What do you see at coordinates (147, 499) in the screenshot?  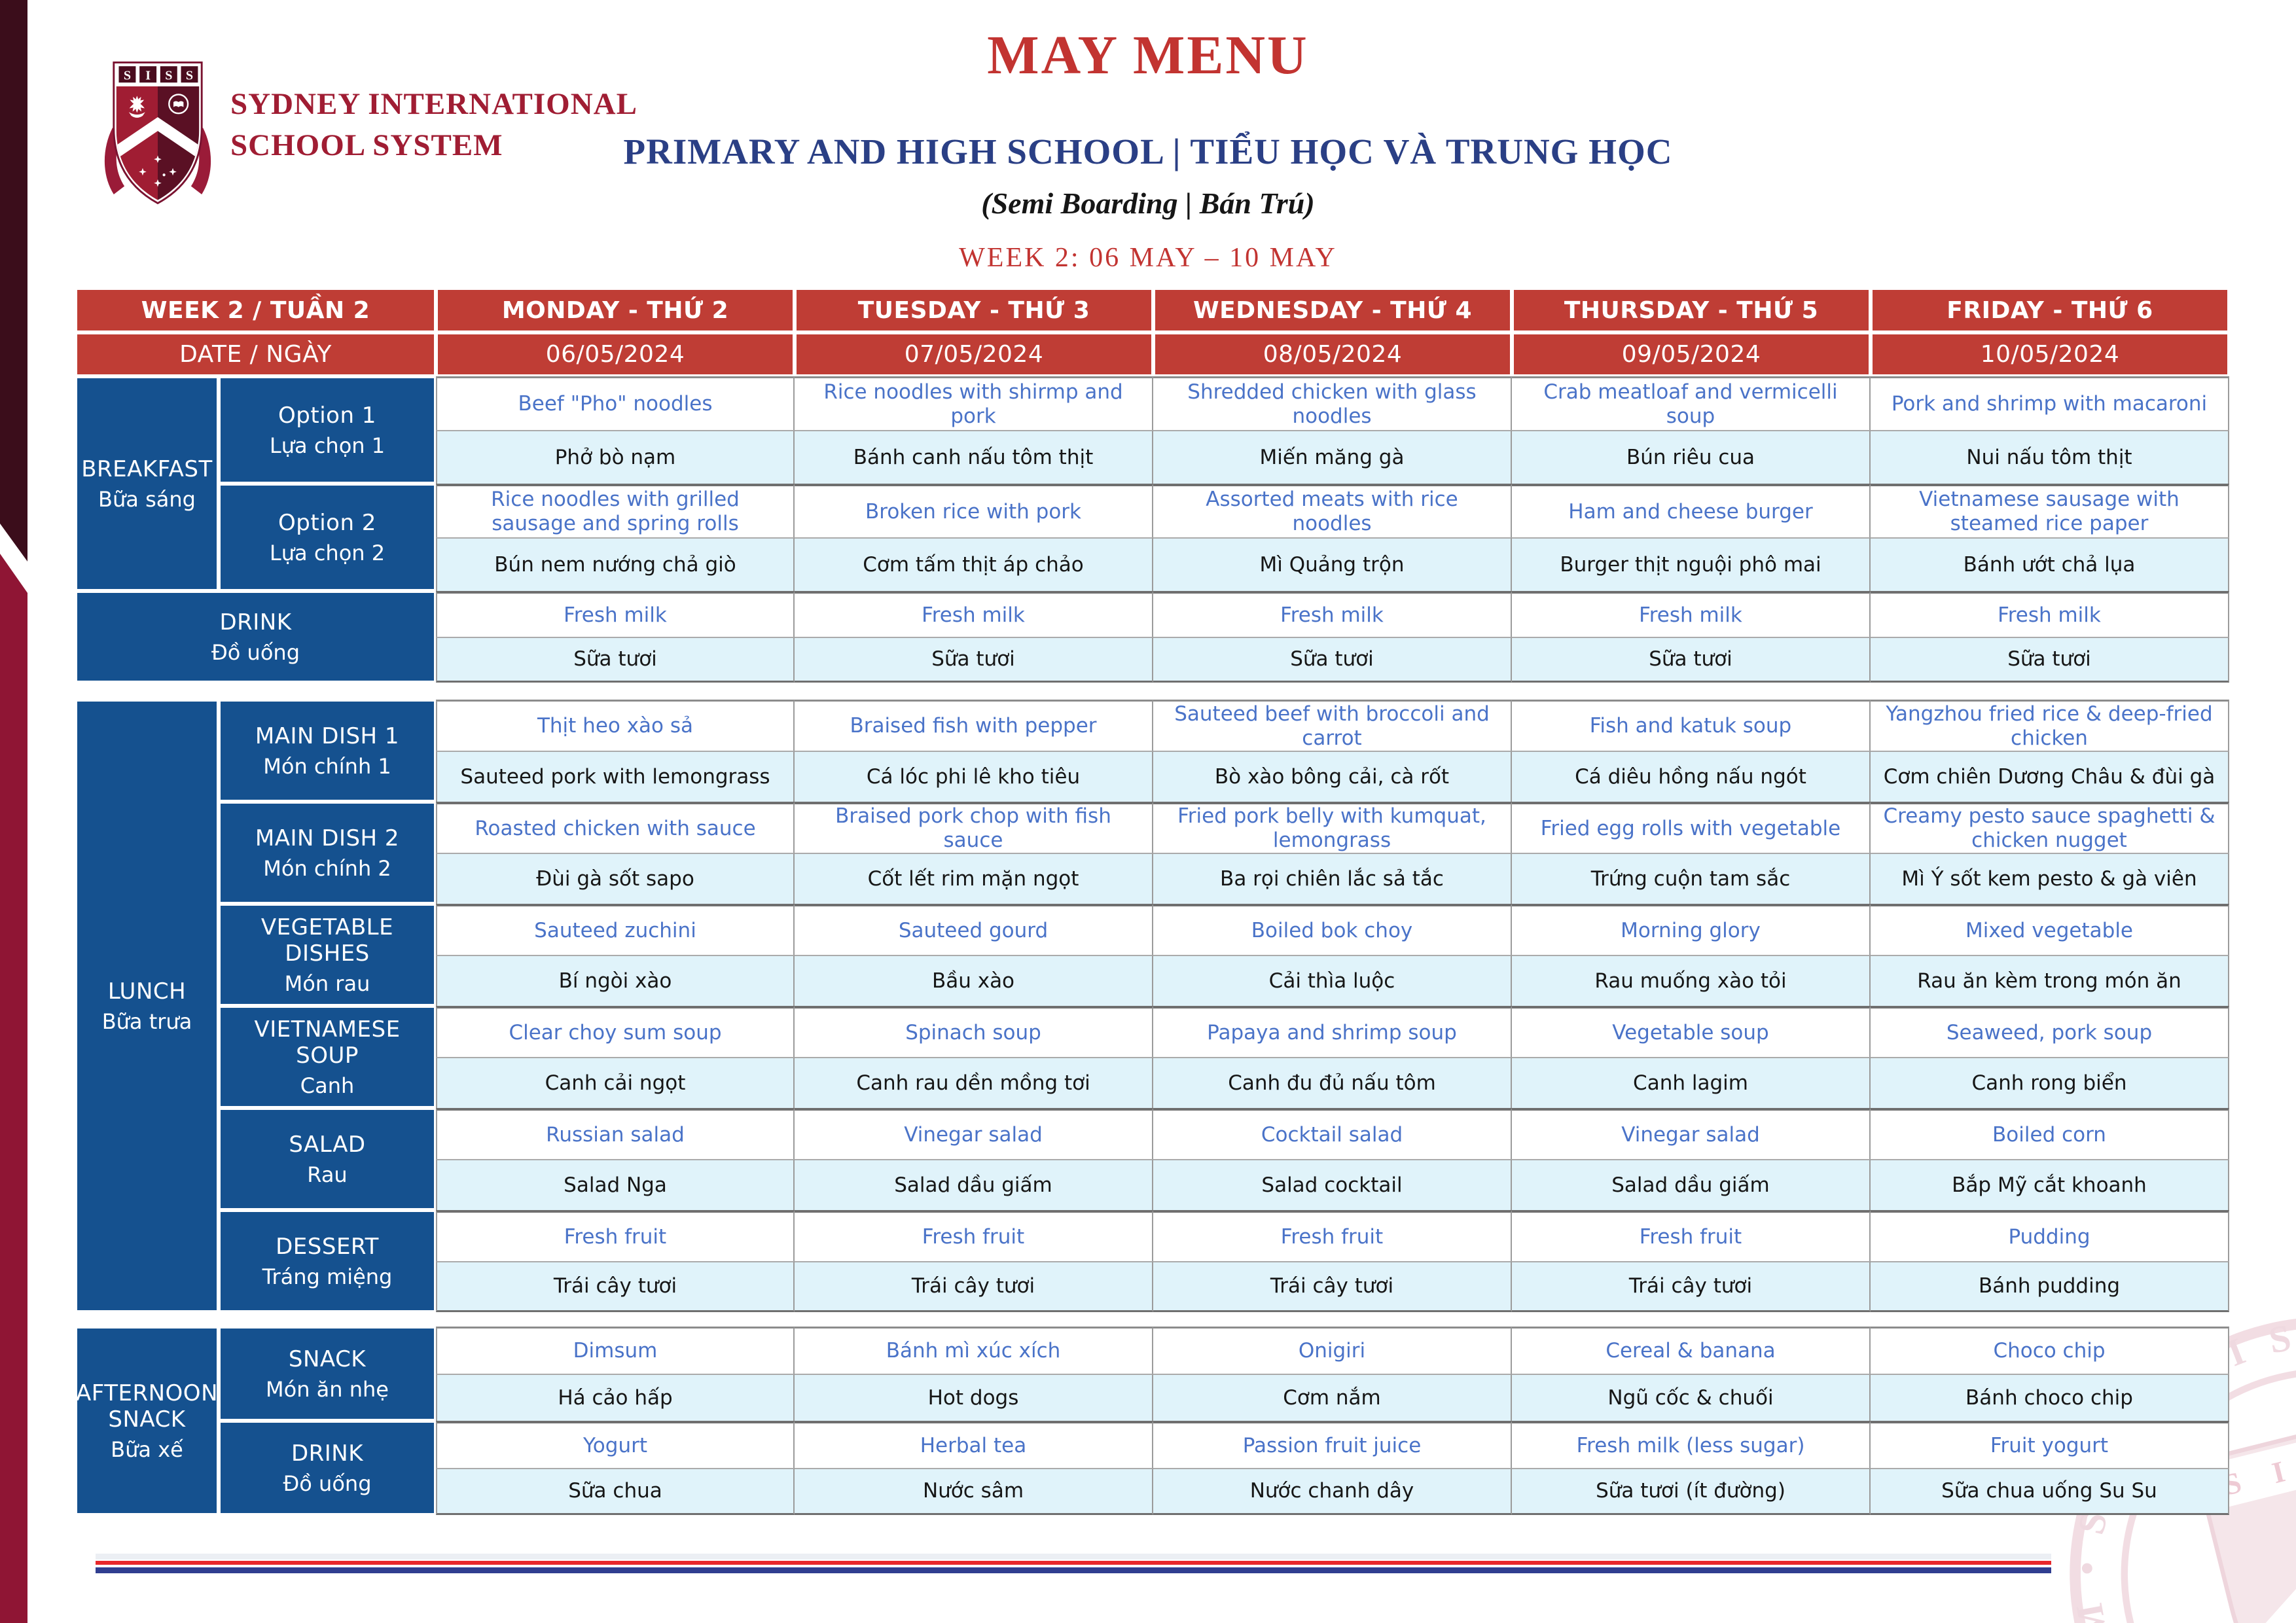 I see `meal-label-vi: Bữa sáng` at bounding box center [147, 499].